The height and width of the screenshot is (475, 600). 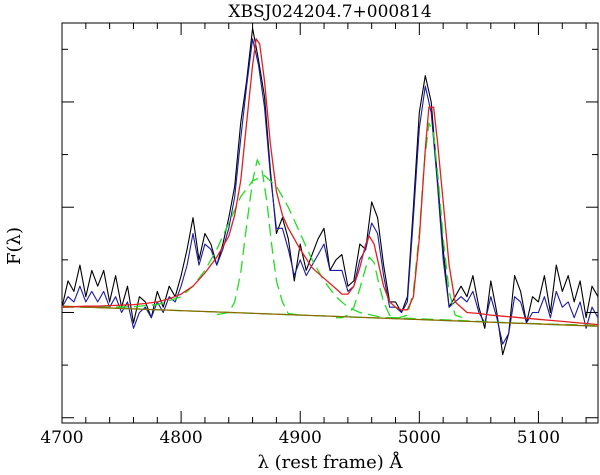 I want to click on x-tick-label: 4800, so click(x=180, y=438).